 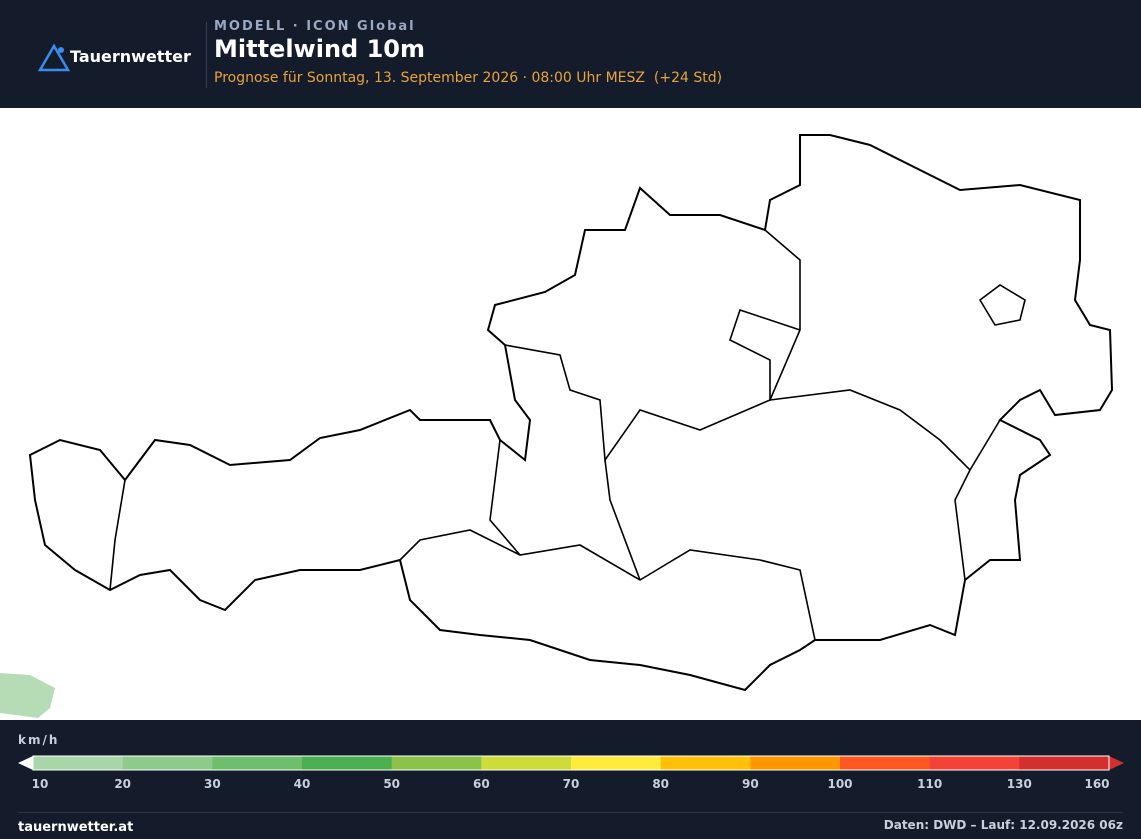 What do you see at coordinates (1116, 763) in the screenshot?
I see `arrow-high` at bounding box center [1116, 763].